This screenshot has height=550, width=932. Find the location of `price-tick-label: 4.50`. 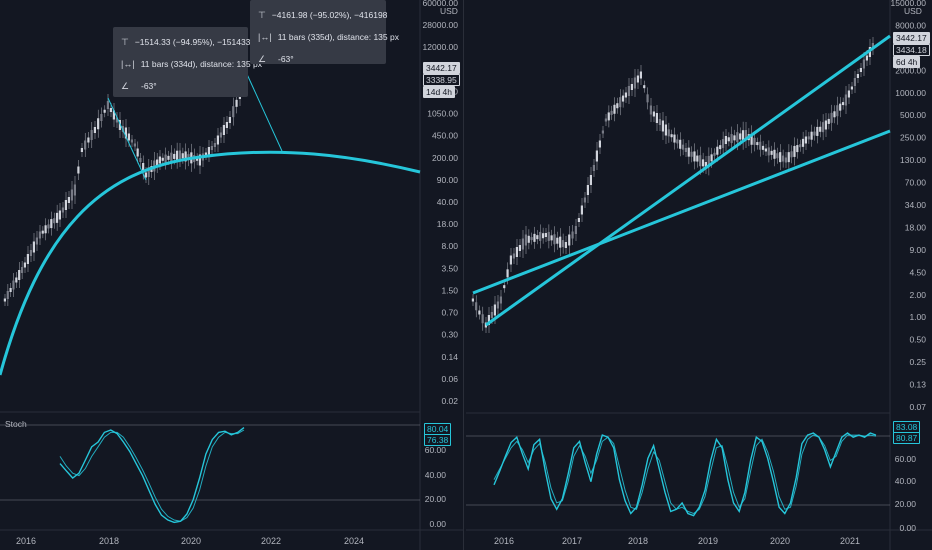

price-tick-label: 4.50 is located at coordinates (917, 272).